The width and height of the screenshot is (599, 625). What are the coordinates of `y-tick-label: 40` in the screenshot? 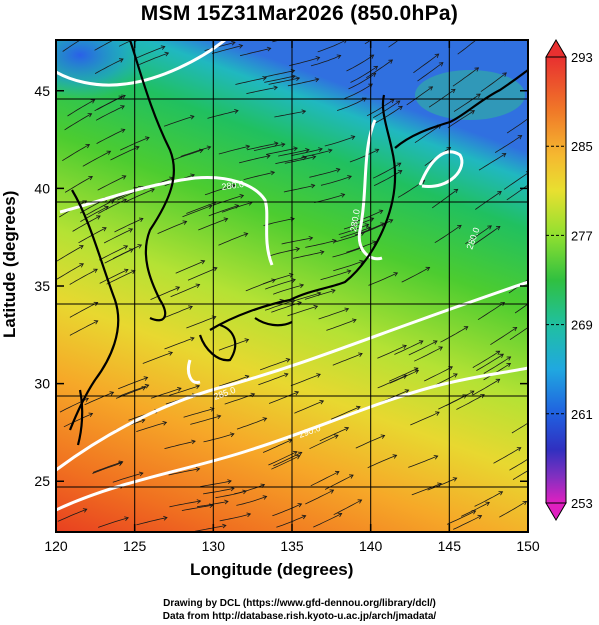 It's located at (42, 188).